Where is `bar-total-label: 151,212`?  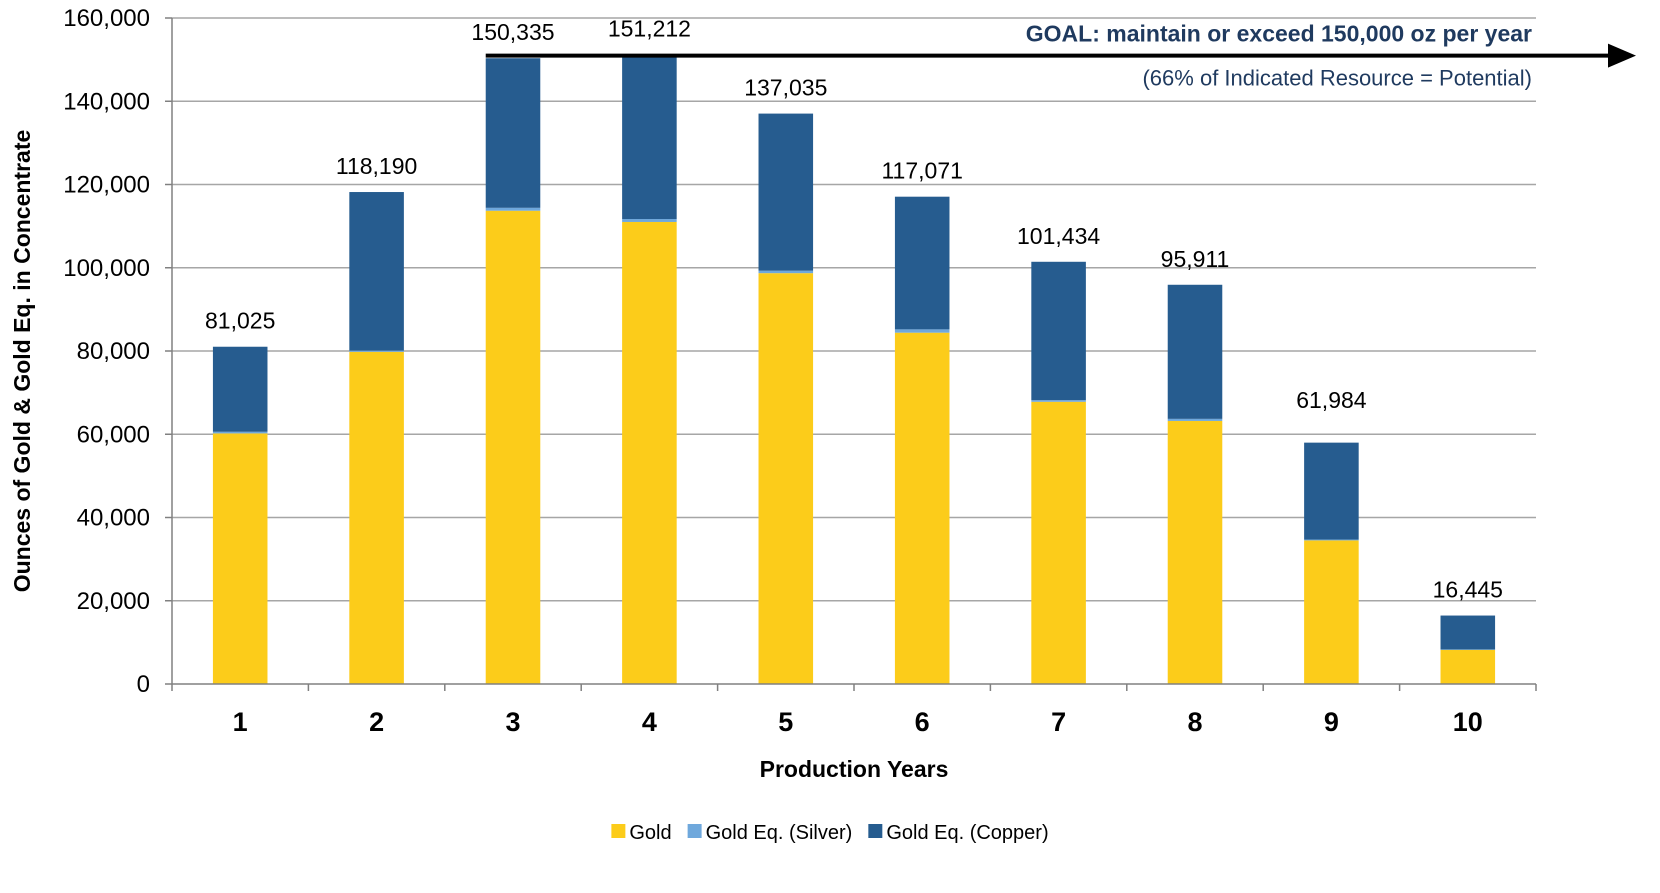 bar-total-label: 151,212 is located at coordinates (649, 29).